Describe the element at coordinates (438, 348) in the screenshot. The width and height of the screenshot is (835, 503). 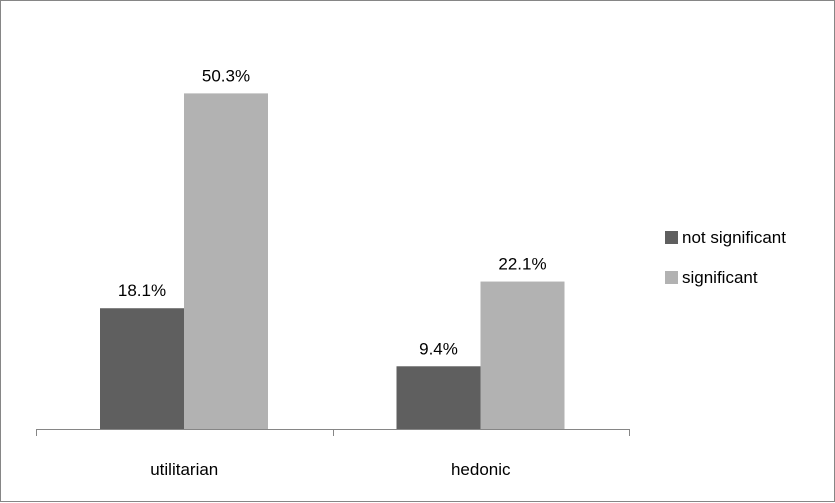
I see `data-label: 9.4%` at that location.